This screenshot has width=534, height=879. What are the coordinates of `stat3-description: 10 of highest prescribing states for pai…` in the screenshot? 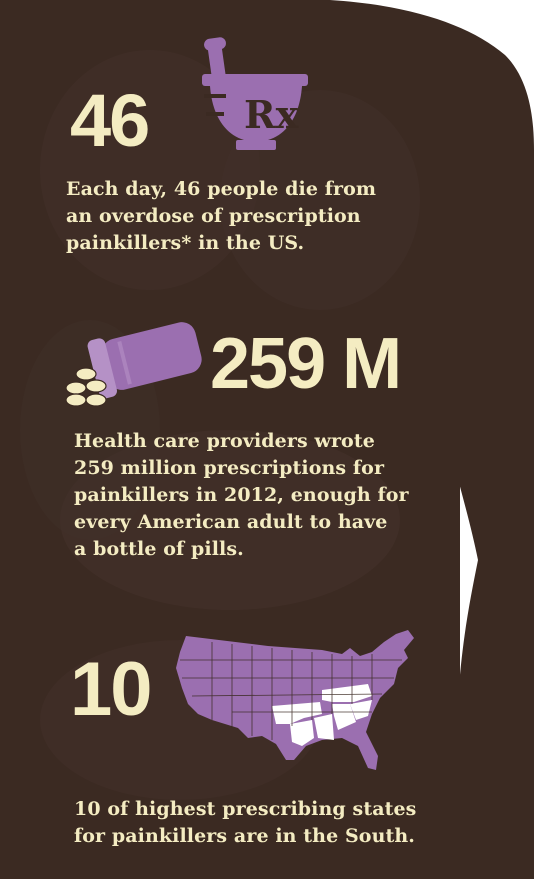 It's located at (245, 822).